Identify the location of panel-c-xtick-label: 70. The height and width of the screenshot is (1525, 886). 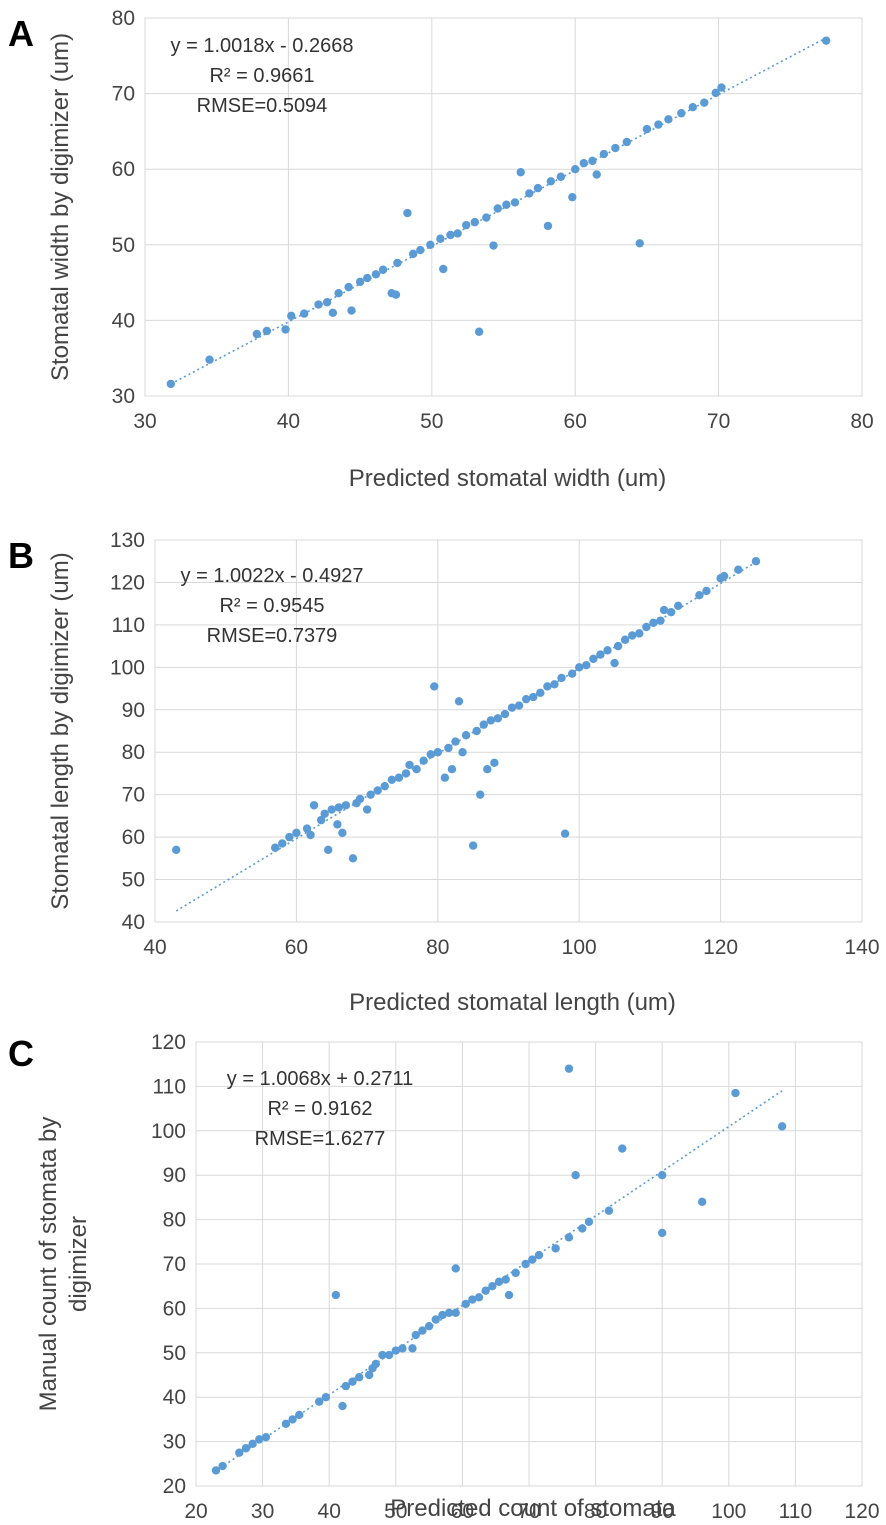
(528, 1511).